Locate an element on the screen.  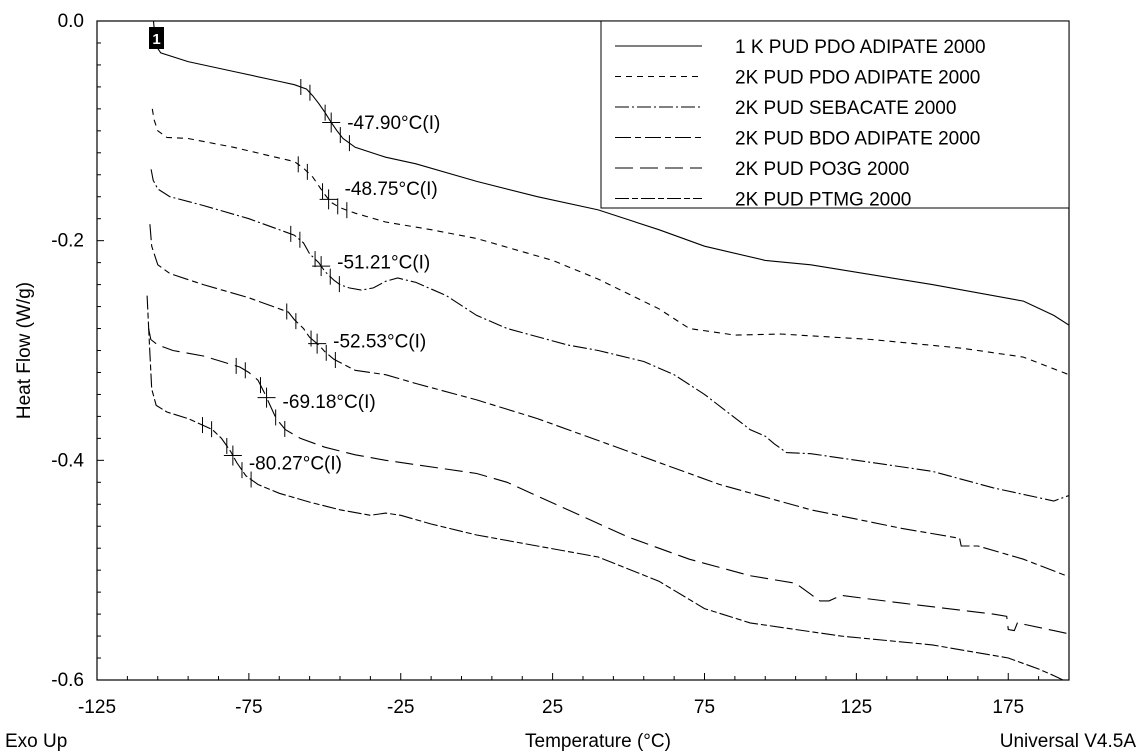
x-tick-label: -25 is located at coordinates (400, 707).